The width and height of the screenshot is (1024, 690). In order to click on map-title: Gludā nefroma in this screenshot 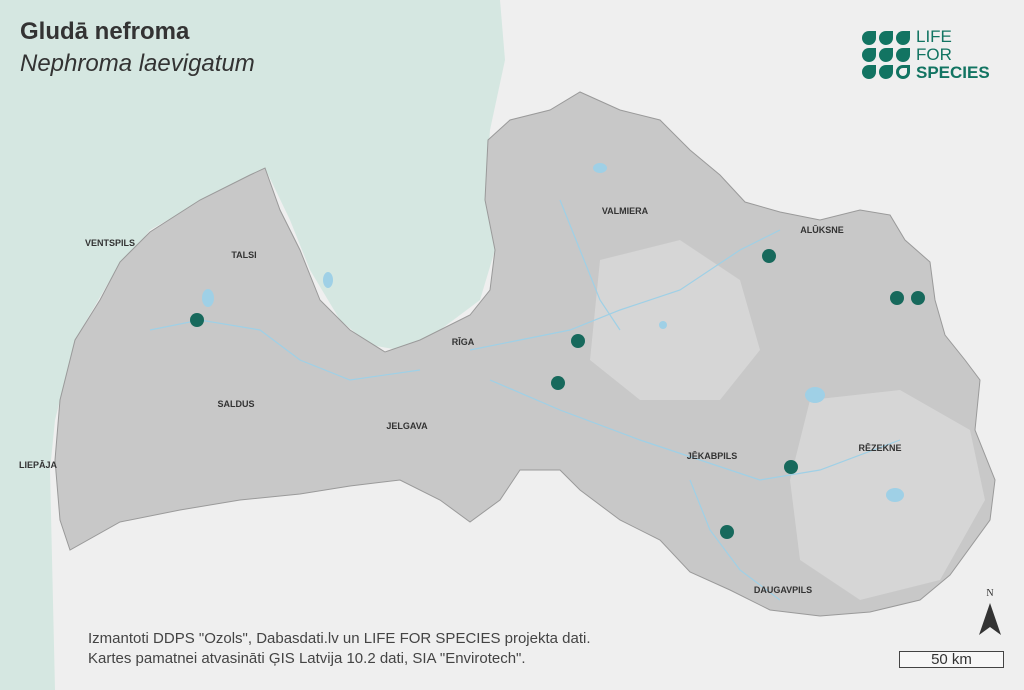, I will do `click(105, 31)`.